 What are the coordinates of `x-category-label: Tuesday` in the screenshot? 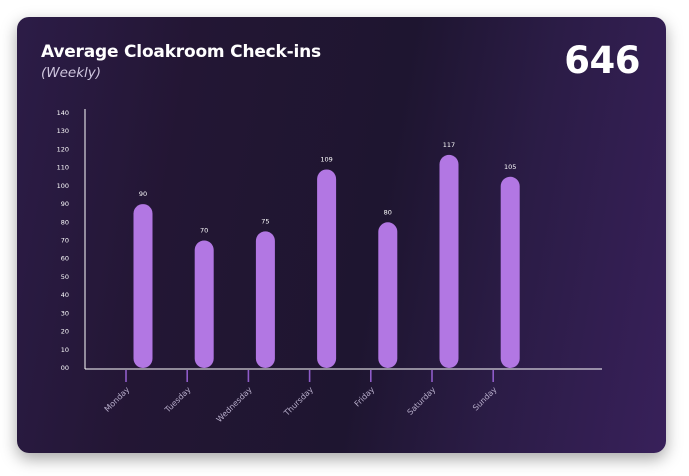 It's located at (178, 400).